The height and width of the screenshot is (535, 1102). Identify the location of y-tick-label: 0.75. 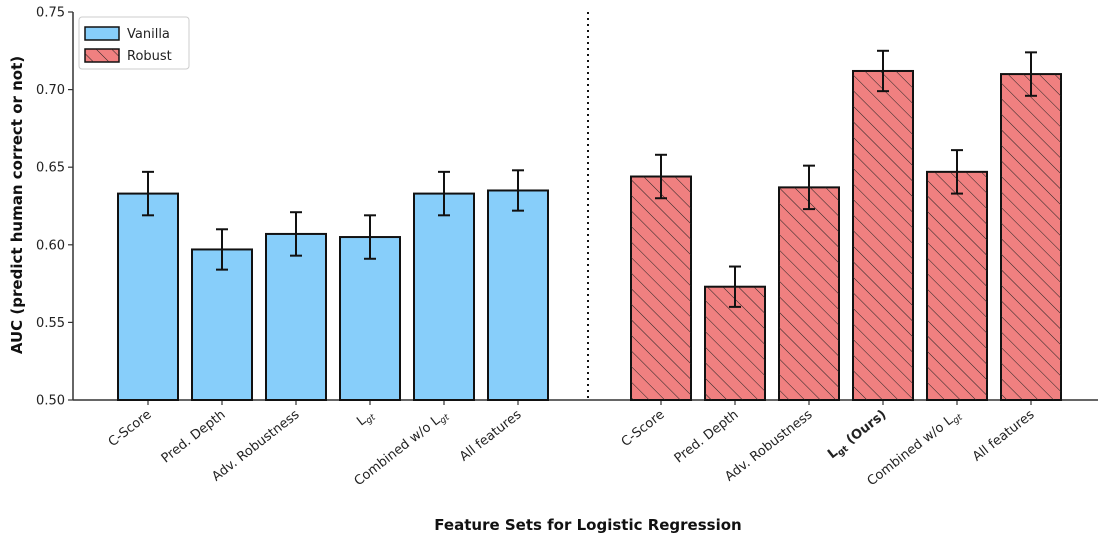
(50, 13).